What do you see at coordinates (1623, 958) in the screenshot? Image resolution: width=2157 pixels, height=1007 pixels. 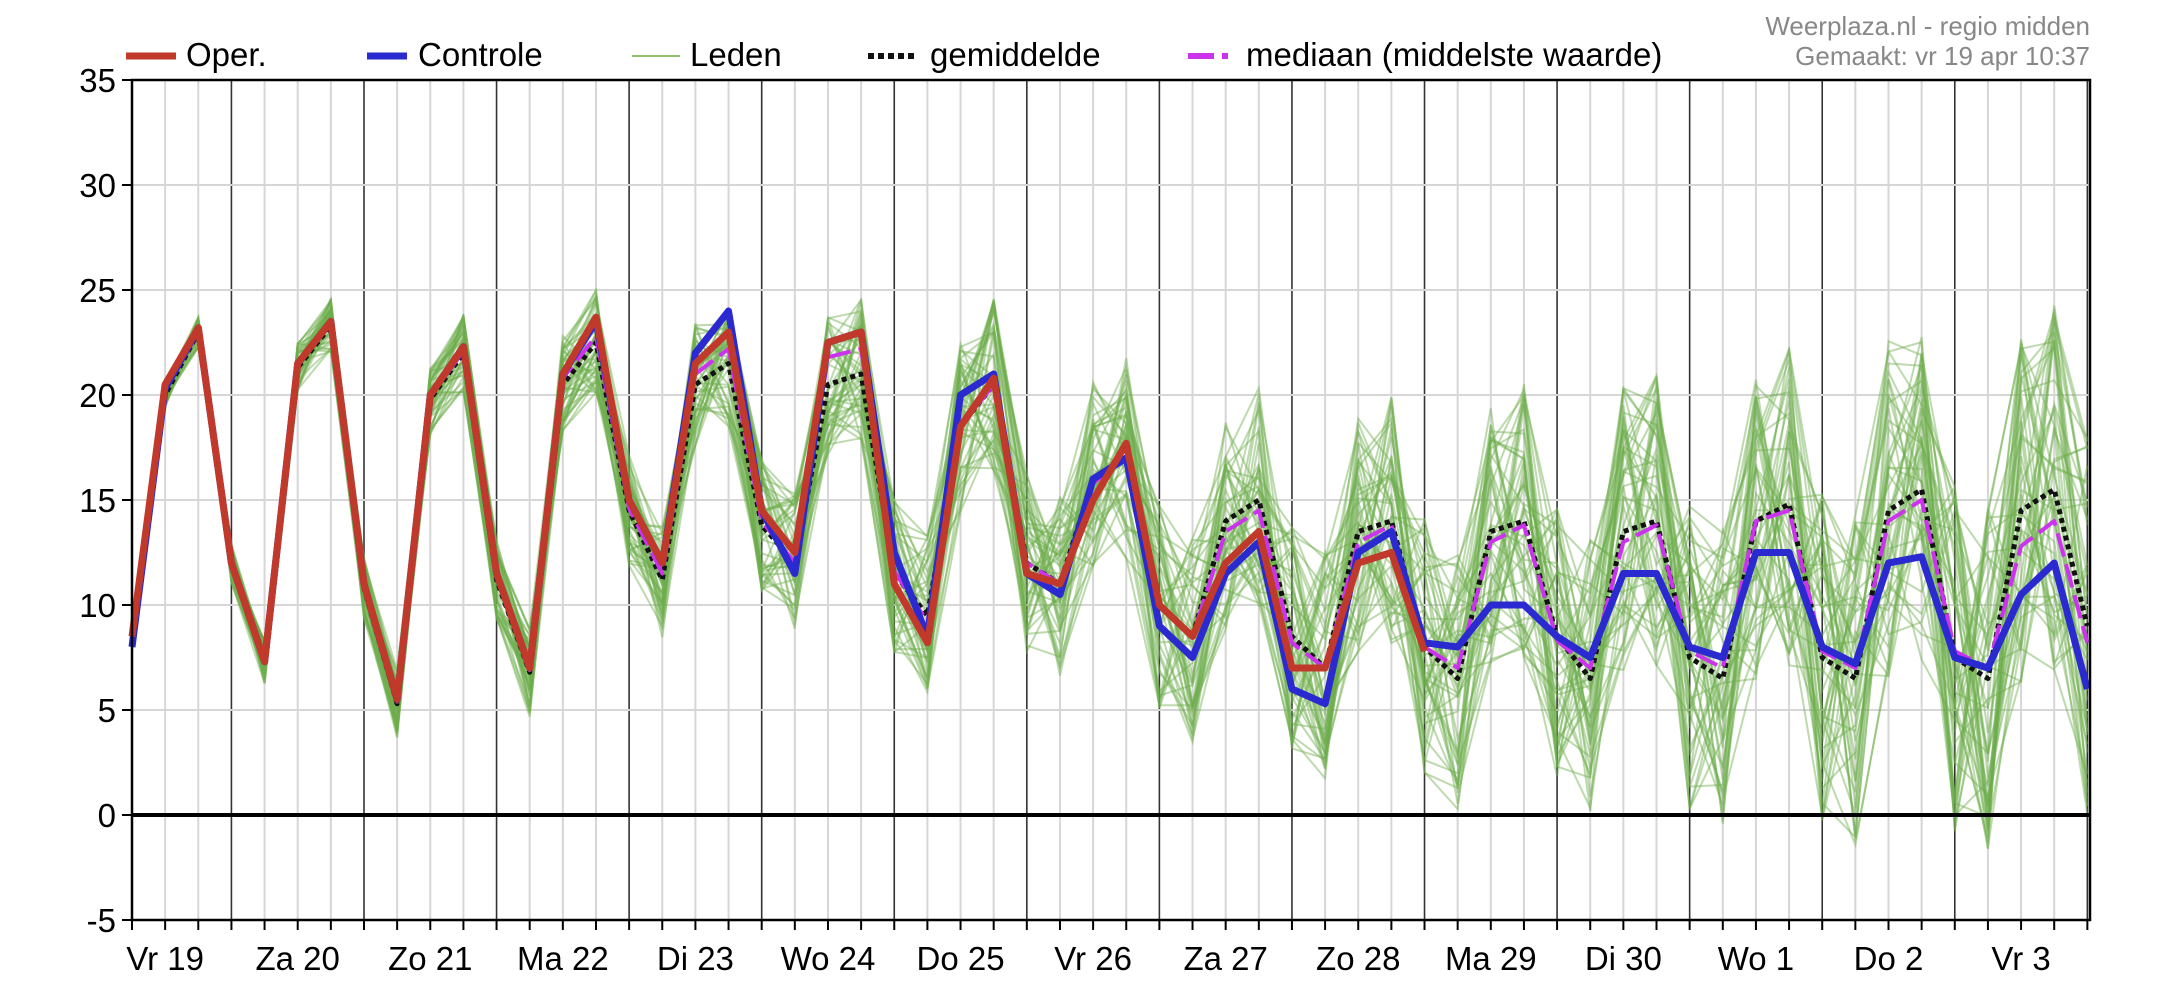 I see `x-tick-label: Di 30` at bounding box center [1623, 958].